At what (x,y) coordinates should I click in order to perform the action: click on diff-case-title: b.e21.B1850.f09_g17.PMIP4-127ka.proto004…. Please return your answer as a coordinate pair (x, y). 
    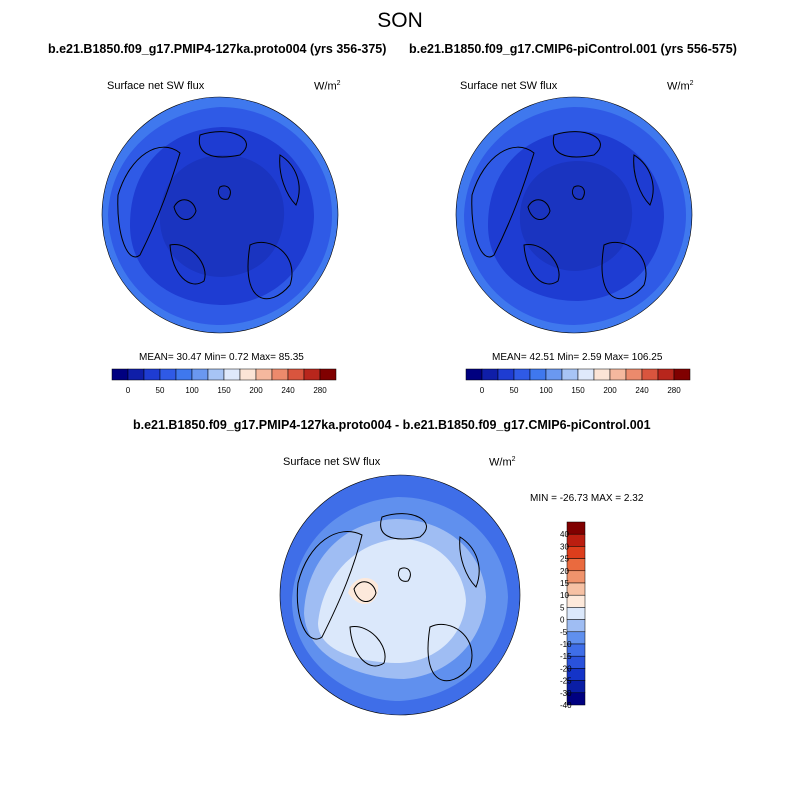
    Looking at the image, I should click on (392, 425).